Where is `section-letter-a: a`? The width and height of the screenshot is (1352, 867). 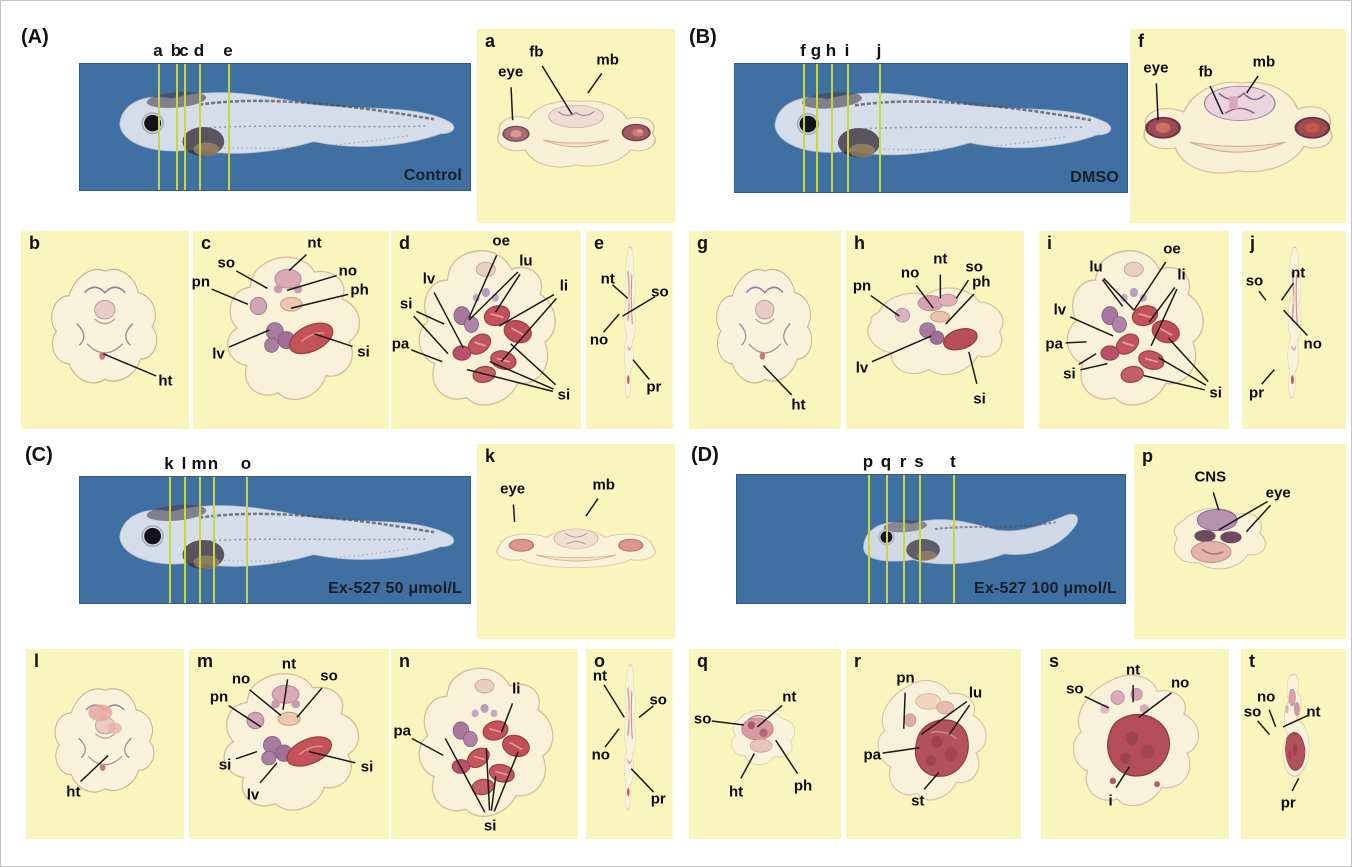 section-letter-a: a is located at coordinates (490, 41).